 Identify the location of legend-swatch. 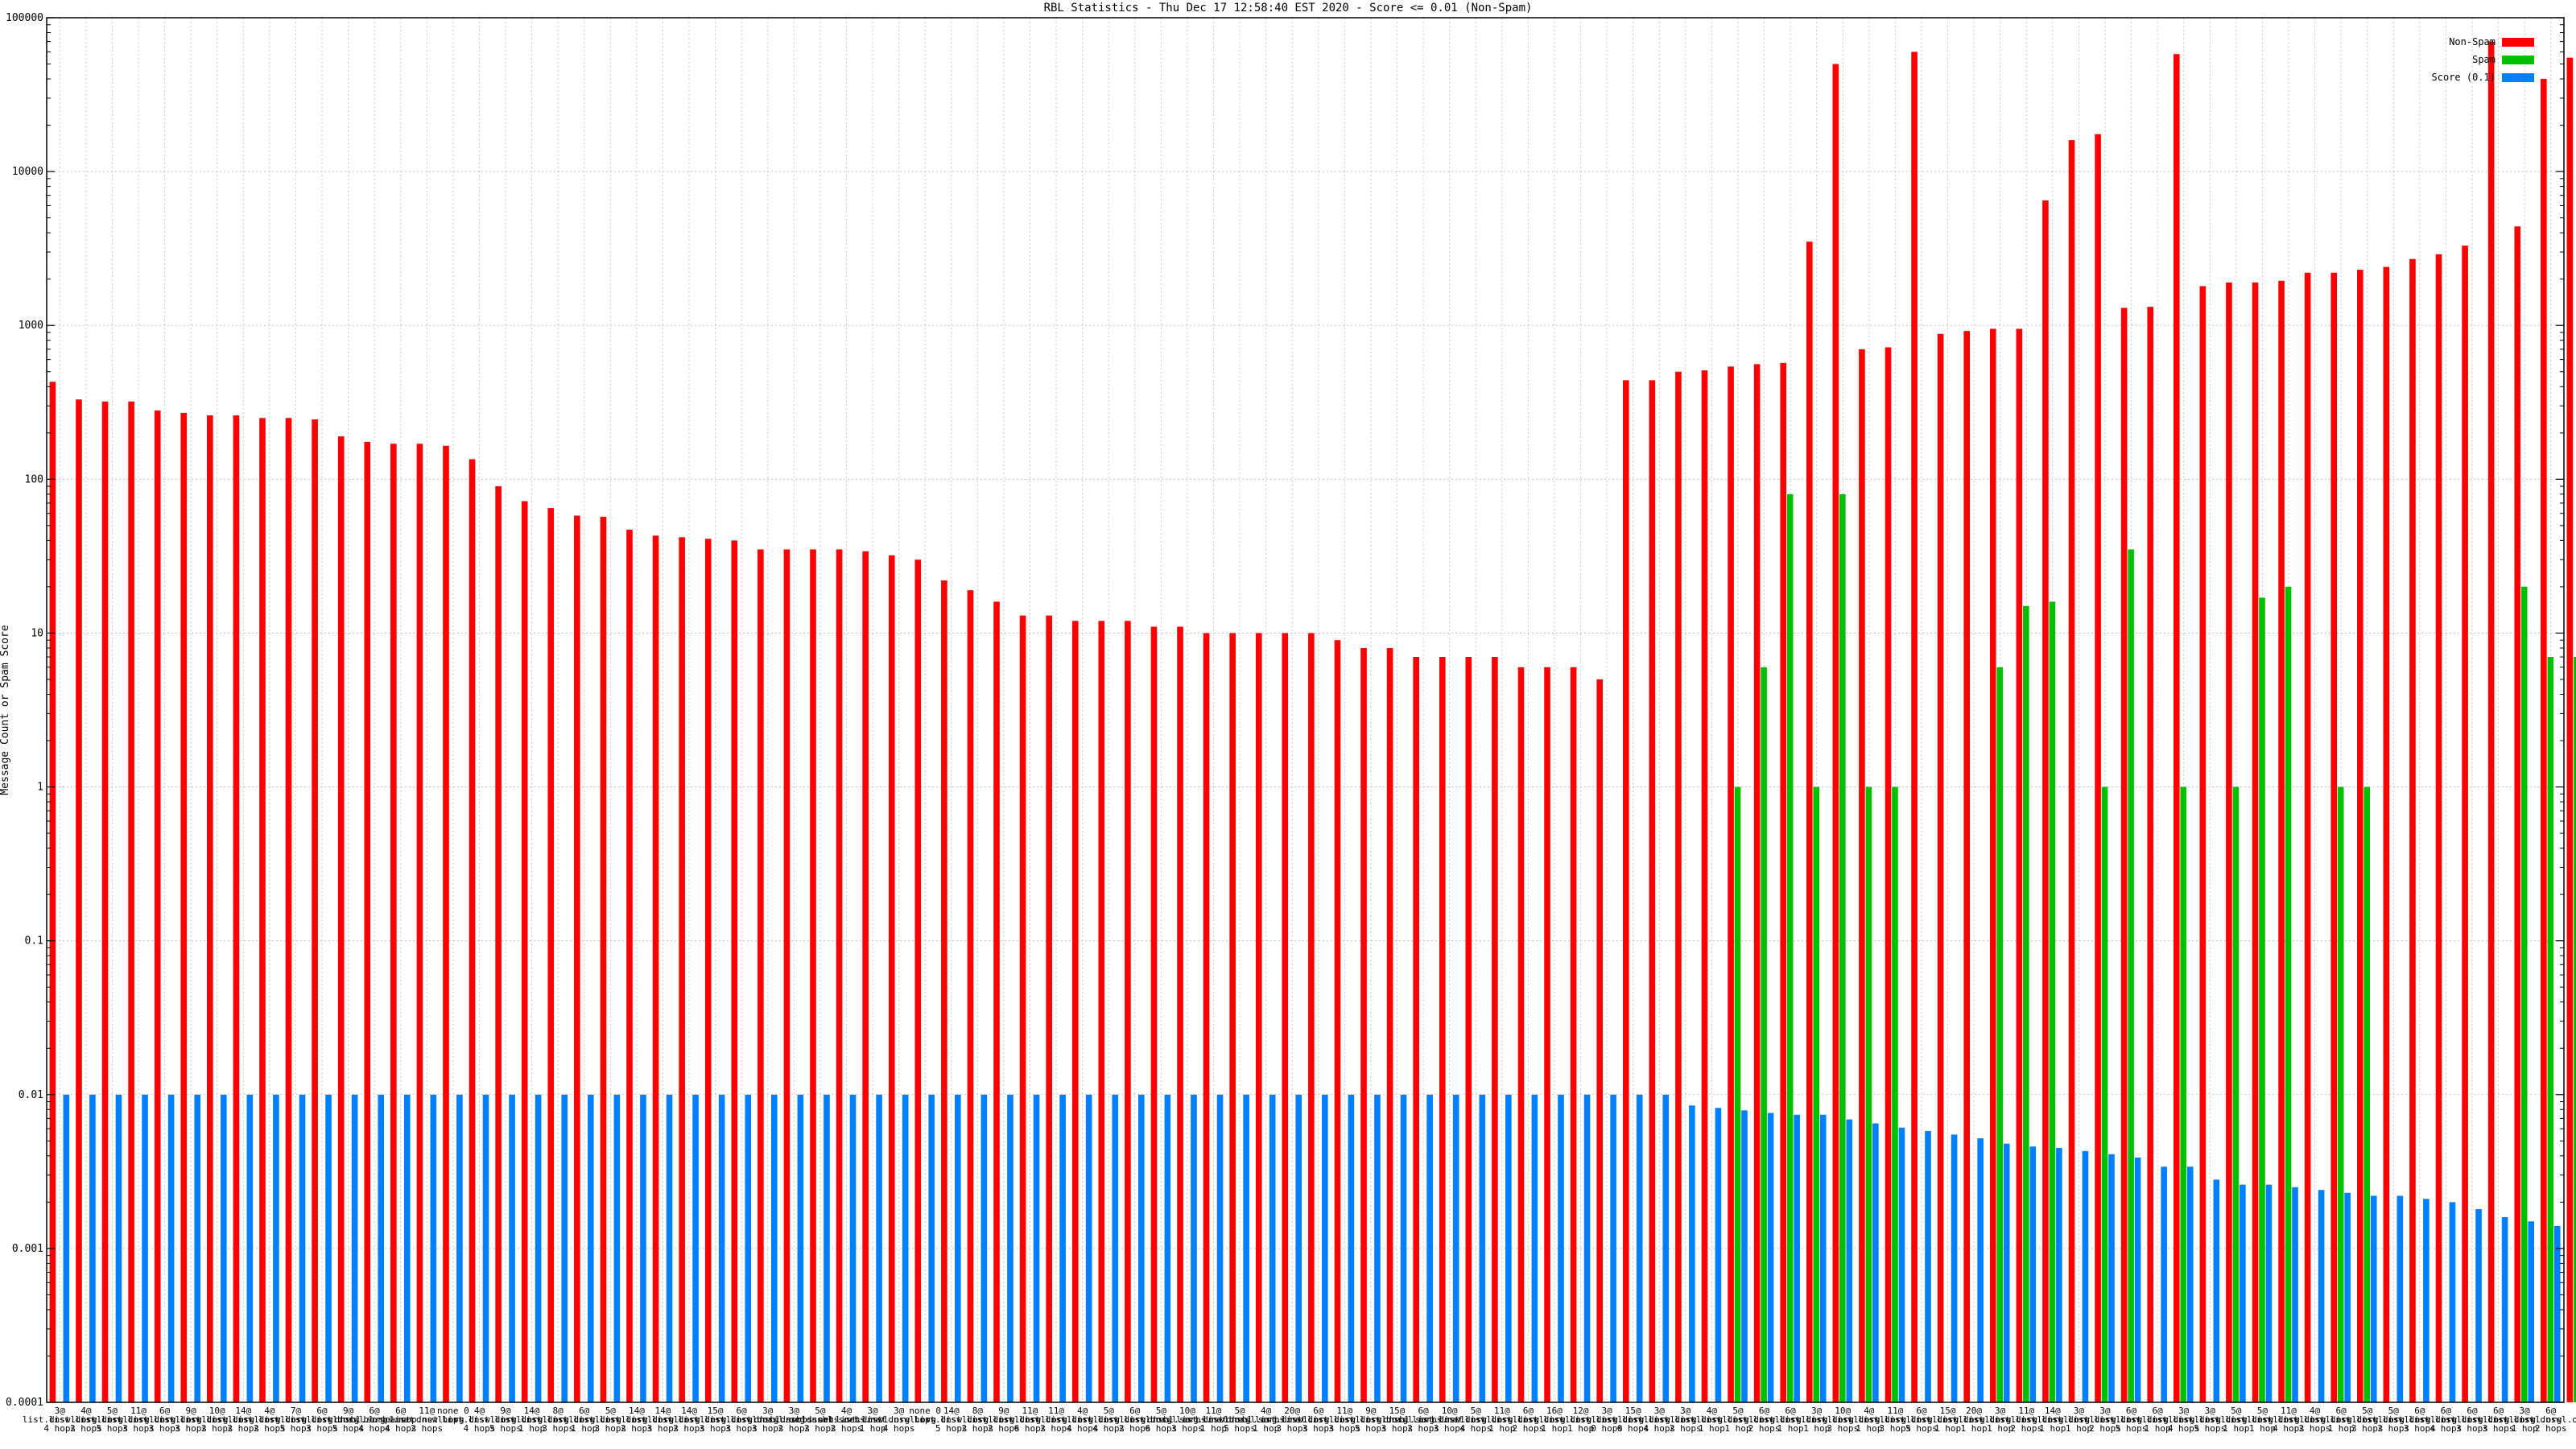
(2518, 60).